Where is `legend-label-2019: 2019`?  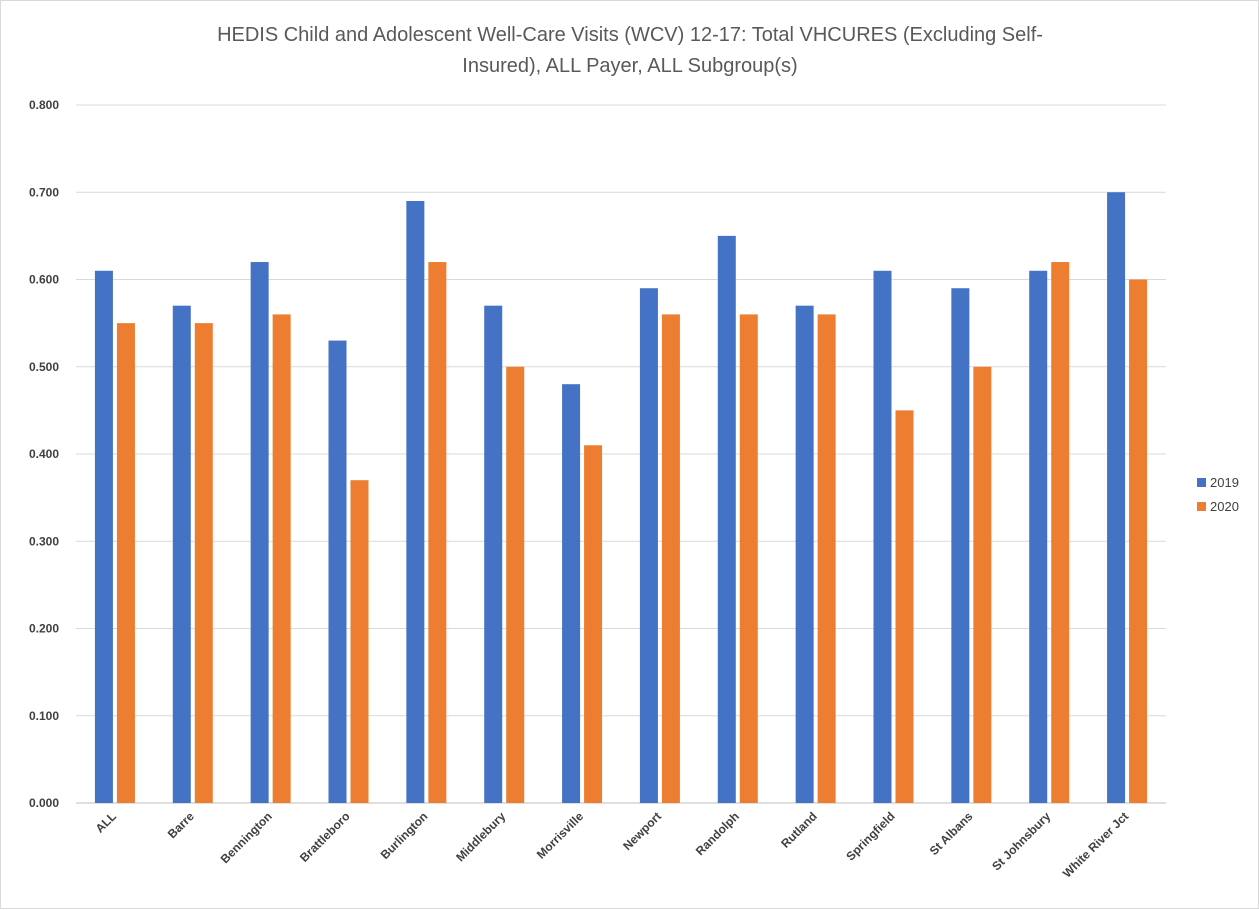 legend-label-2019: 2019 is located at coordinates (1224, 482).